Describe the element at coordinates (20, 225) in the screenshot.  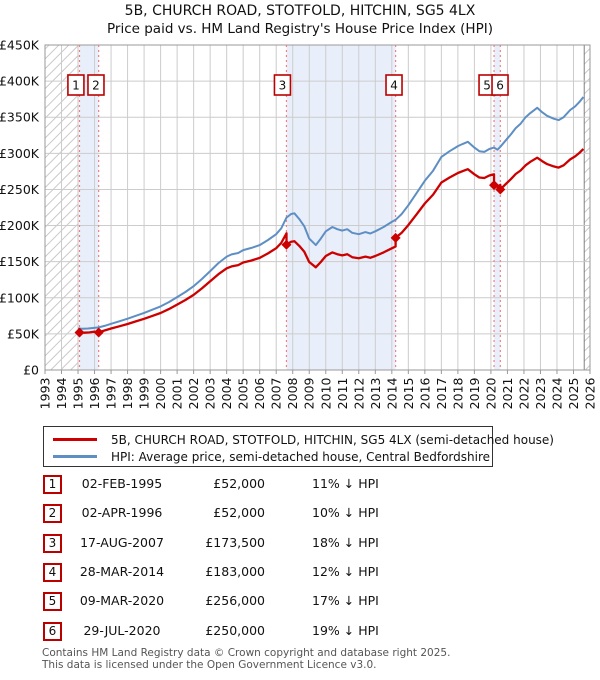
I see `y-tick-label: £200K` at that location.